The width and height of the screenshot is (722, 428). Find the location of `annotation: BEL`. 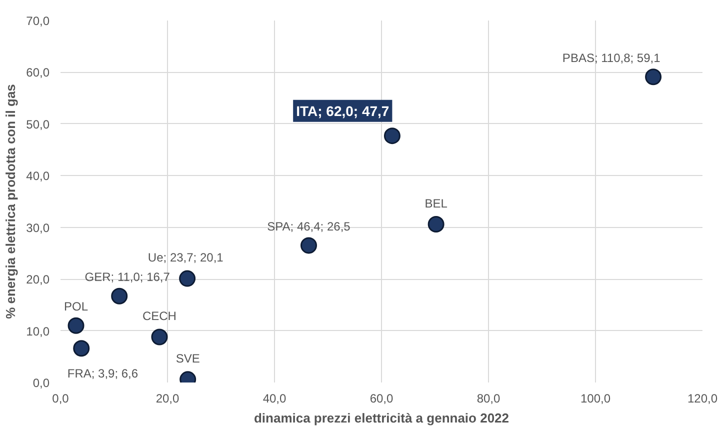

annotation: BEL is located at coordinates (436, 203).